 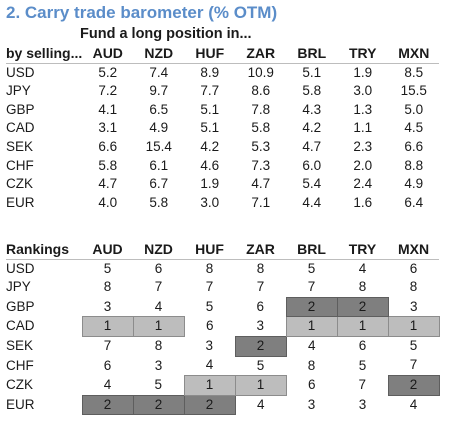 I want to click on otm-cell: 6.0, so click(x=312, y=165).